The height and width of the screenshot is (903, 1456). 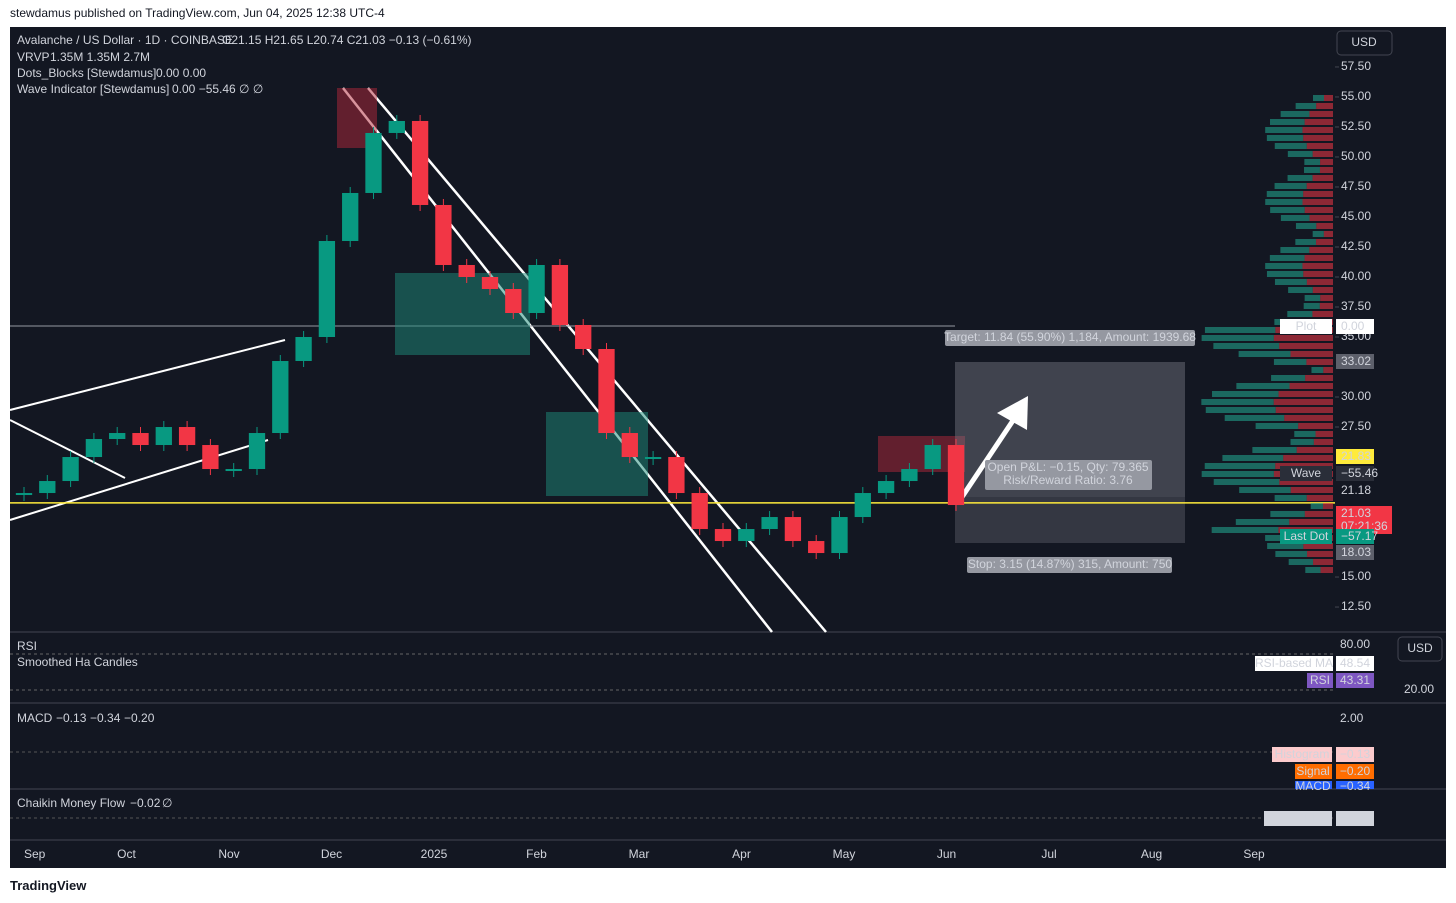 I want to click on arrow, so click(x=990, y=455).